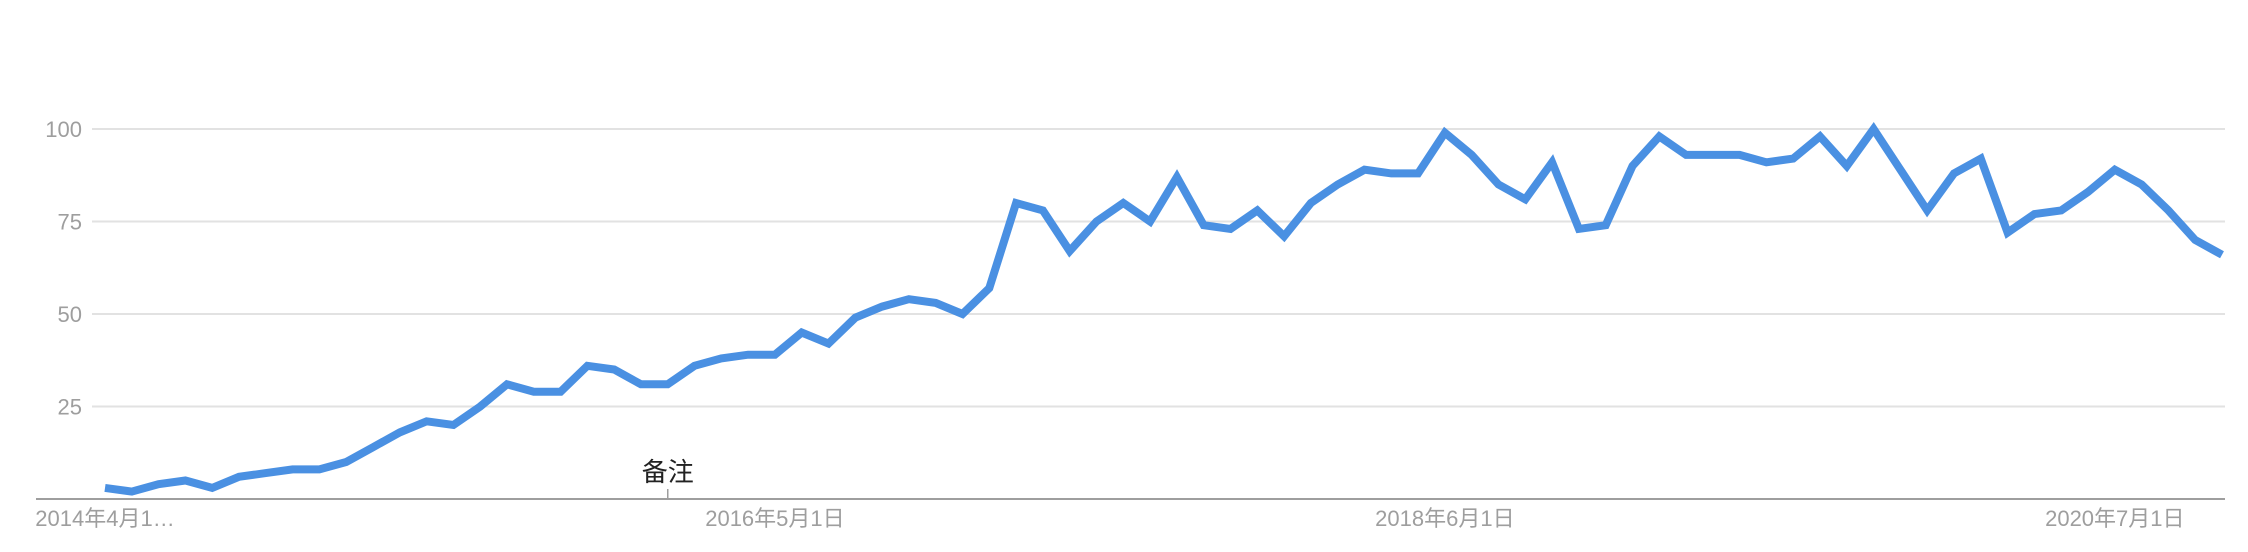 The image size is (2248, 552). Describe the element at coordinates (1109, 518) in the screenshot. I see `x-axis-tick-labels: 2014年4月1… 2016年5月1日 2018年6月1日 2020年7月1日` at that location.